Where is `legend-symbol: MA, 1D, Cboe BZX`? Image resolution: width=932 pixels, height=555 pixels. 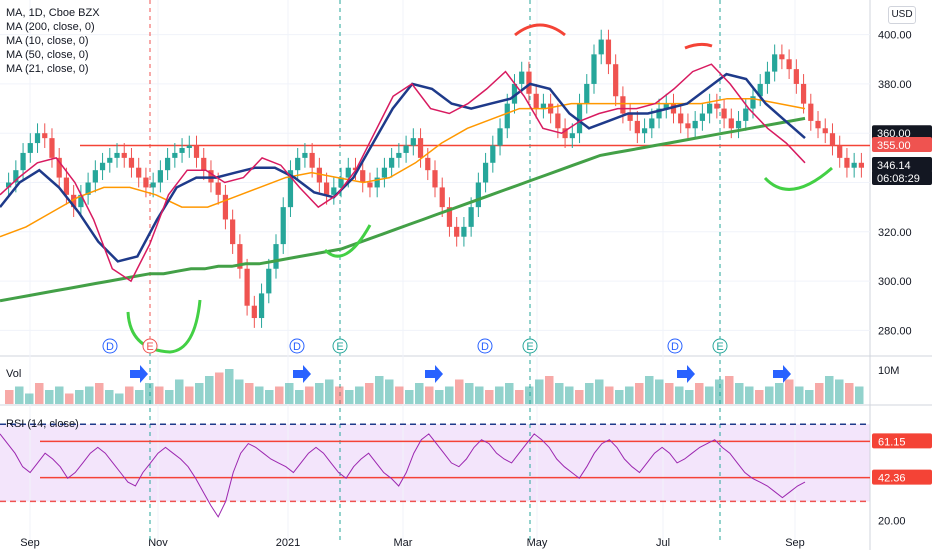
legend-symbol: MA, 1D, Cboe BZX is located at coordinates (53, 13).